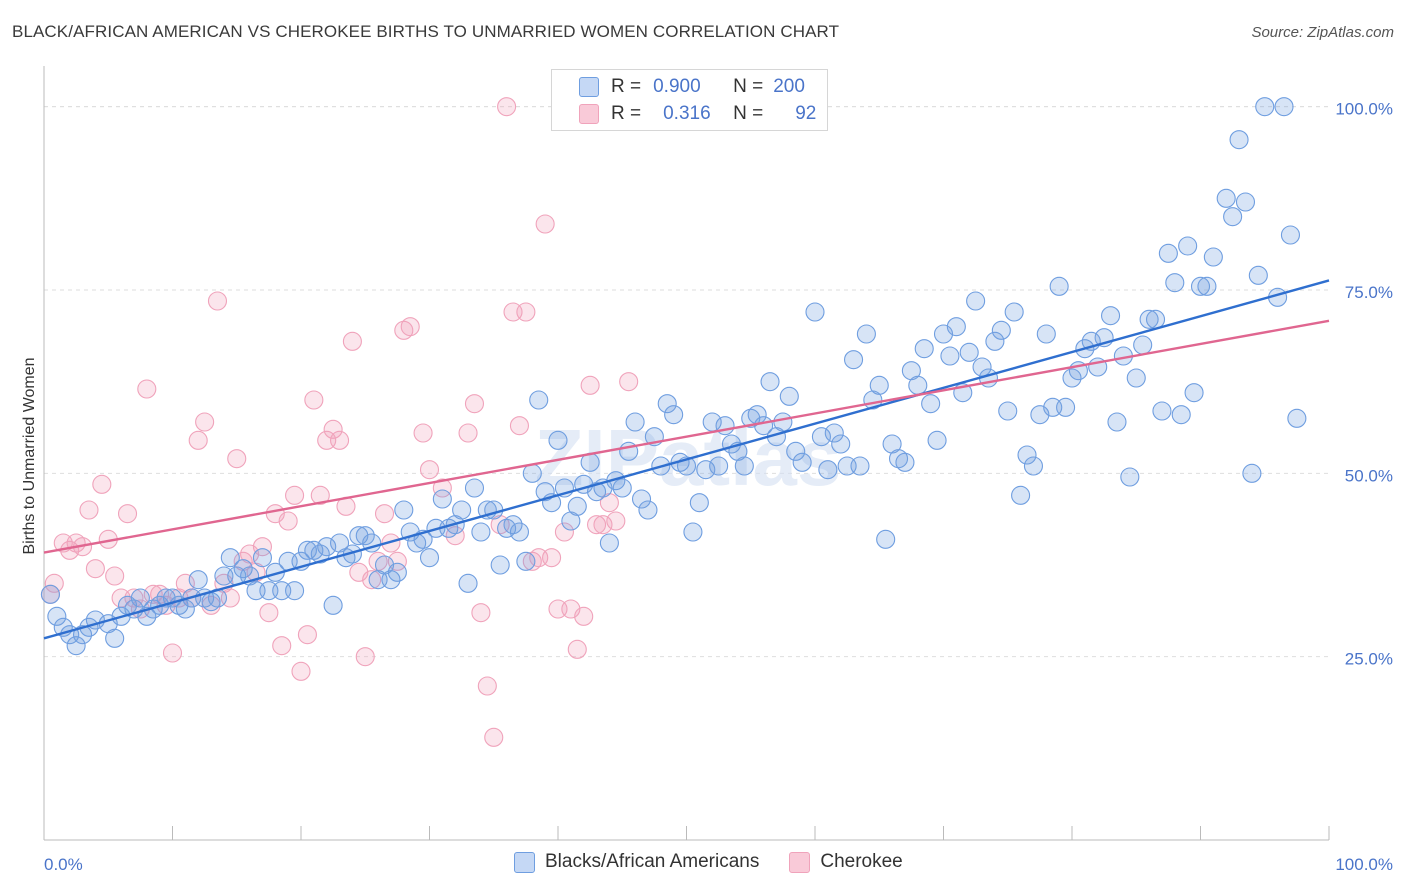 This screenshot has height=892, width=1406. What do you see at coordinates (806, 113) in the screenshot?
I see `legend-n-value: 92` at bounding box center [806, 113].